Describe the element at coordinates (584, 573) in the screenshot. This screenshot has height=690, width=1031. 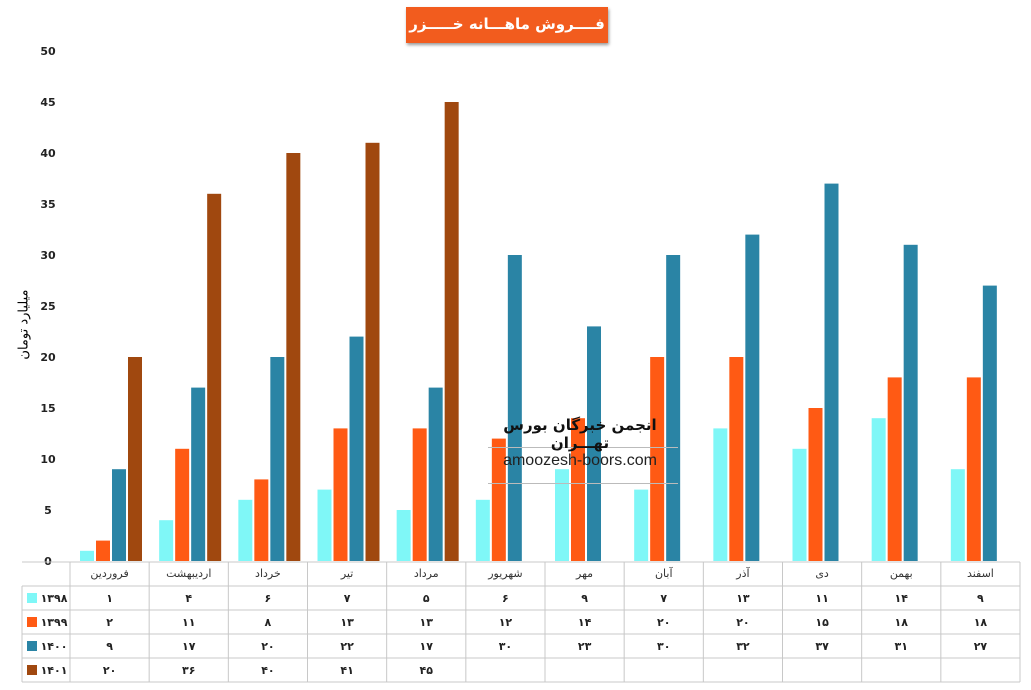
I see `x-tick-label: مهر` at that location.